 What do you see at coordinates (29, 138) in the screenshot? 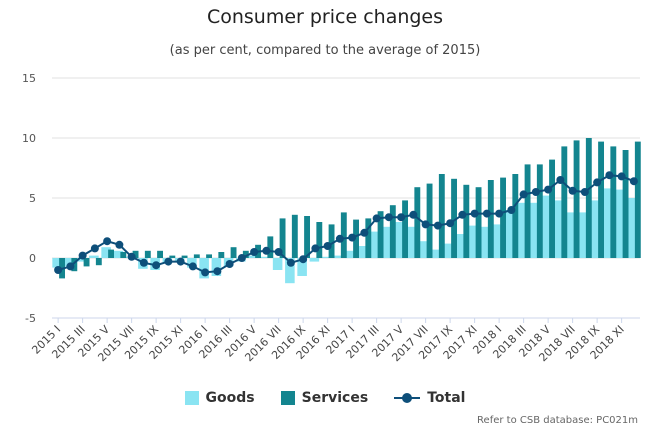
I see `y-tick-label: 10` at bounding box center [29, 138].